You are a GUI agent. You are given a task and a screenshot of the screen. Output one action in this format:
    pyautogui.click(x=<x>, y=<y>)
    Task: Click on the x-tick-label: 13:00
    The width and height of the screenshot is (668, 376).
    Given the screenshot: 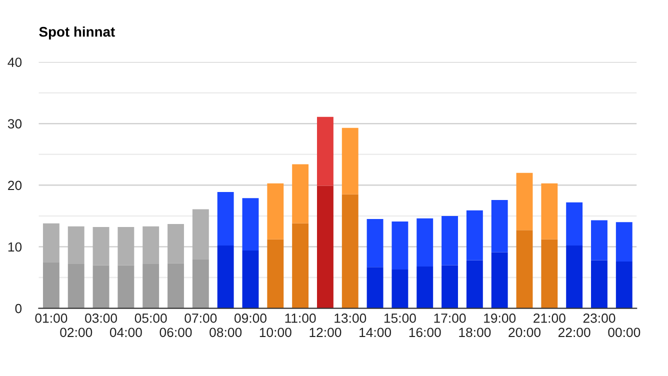 What is the action you would take?
    pyautogui.click(x=350, y=318)
    